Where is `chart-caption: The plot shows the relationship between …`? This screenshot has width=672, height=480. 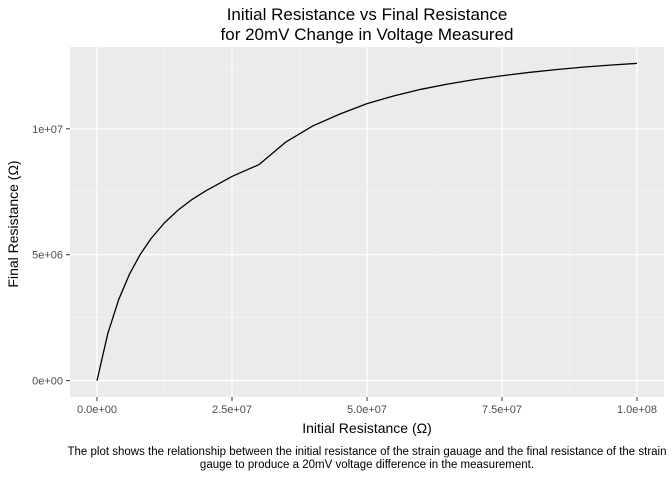 chart-caption: The plot shows the relationship between … is located at coordinates (367, 458).